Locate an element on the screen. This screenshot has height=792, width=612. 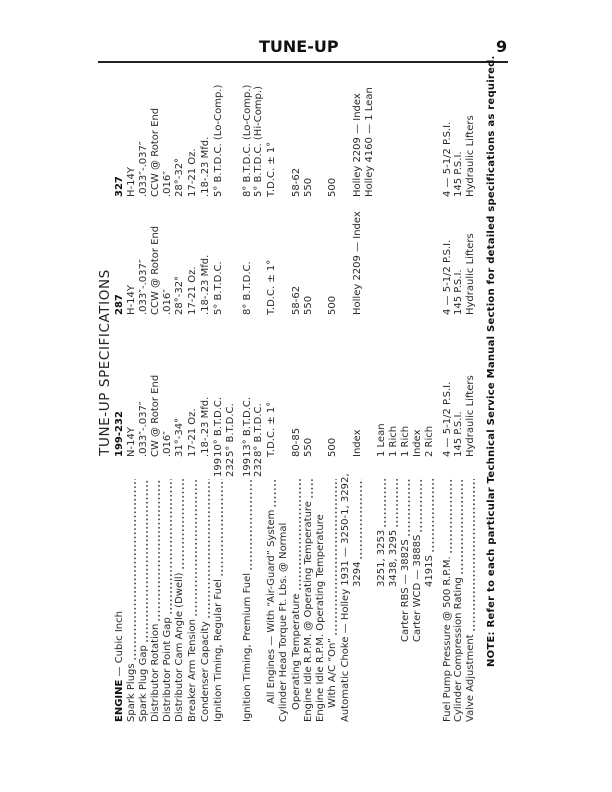
table-row: With A/C “On” 500 500 500 is located at coordinates (332, 392).